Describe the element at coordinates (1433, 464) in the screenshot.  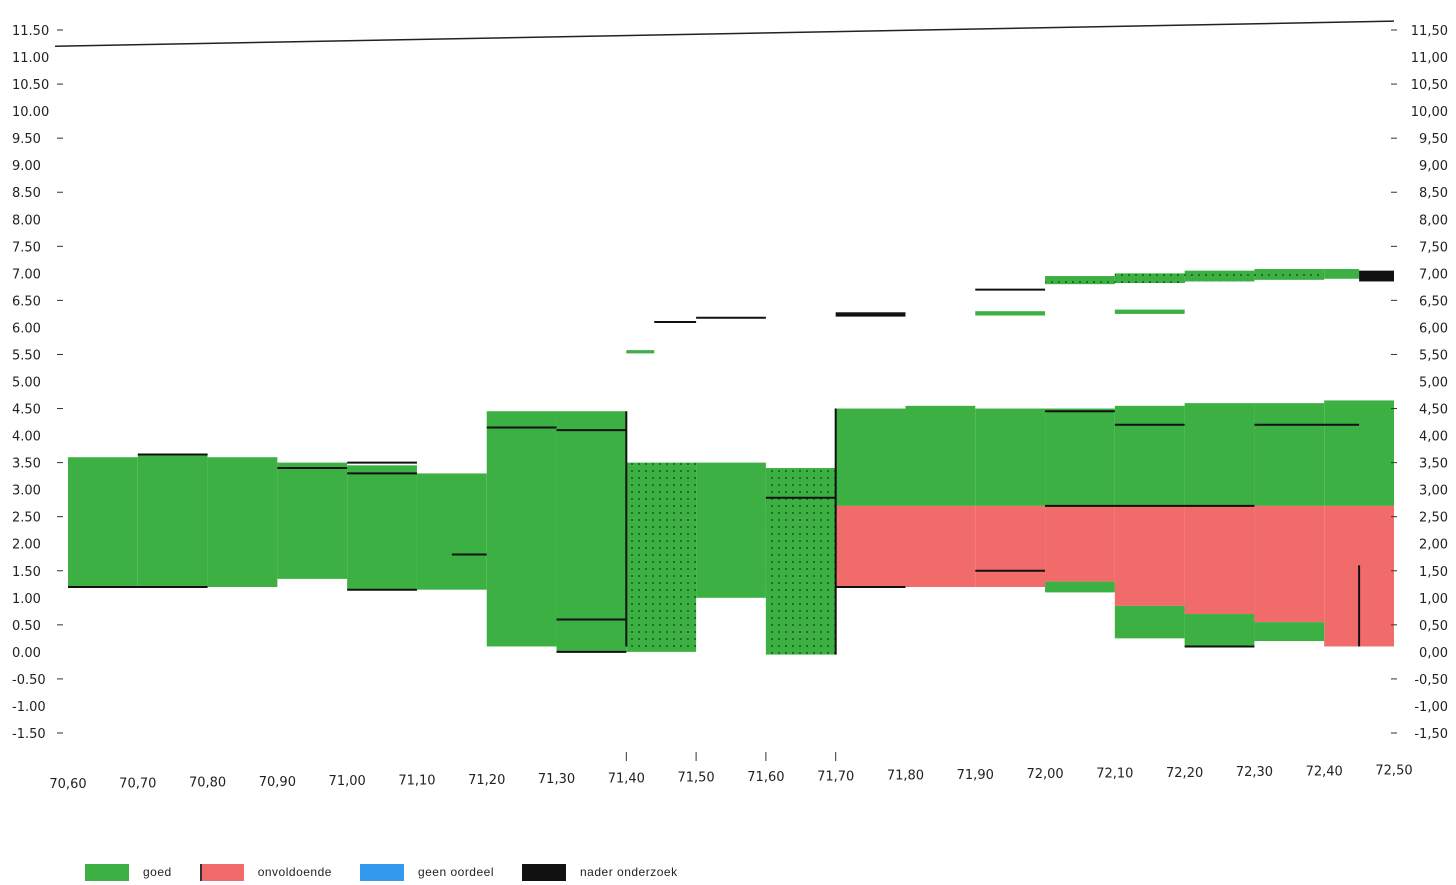
I see `right-tick-label: 3,50` at that location.